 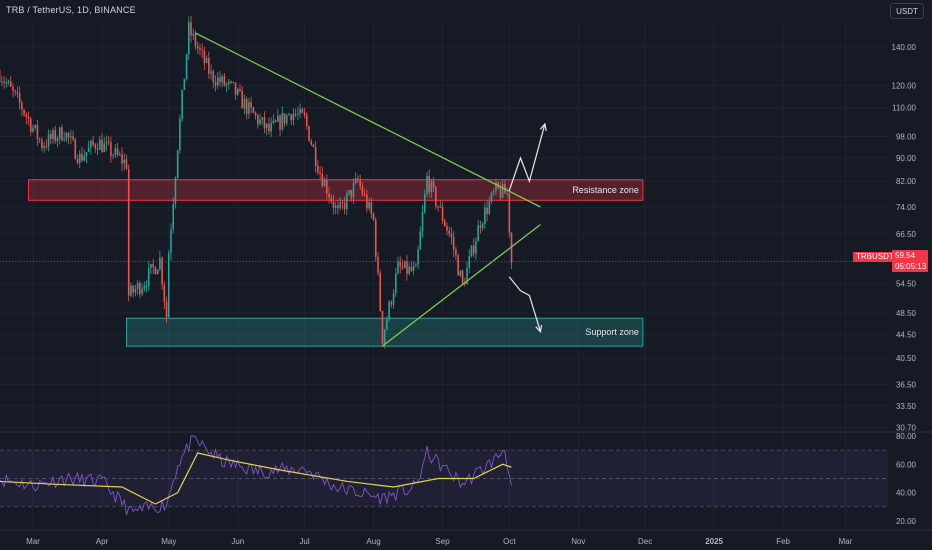 What do you see at coordinates (102, 541) in the screenshot?
I see `time-tick-label: Apr` at bounding box center [102, 541].